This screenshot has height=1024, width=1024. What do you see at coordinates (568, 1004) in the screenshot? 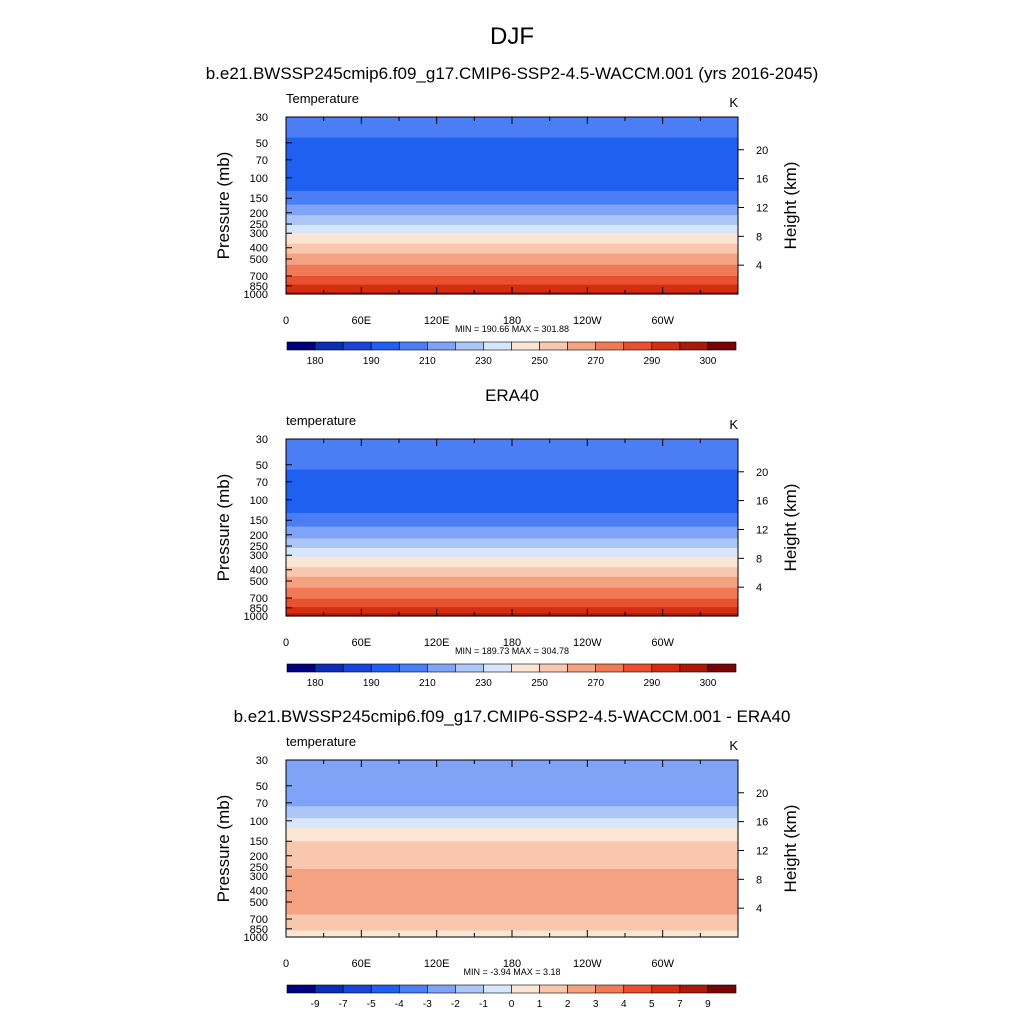
I see `colorbar-label: 2` at bounding box center [568, 1004].